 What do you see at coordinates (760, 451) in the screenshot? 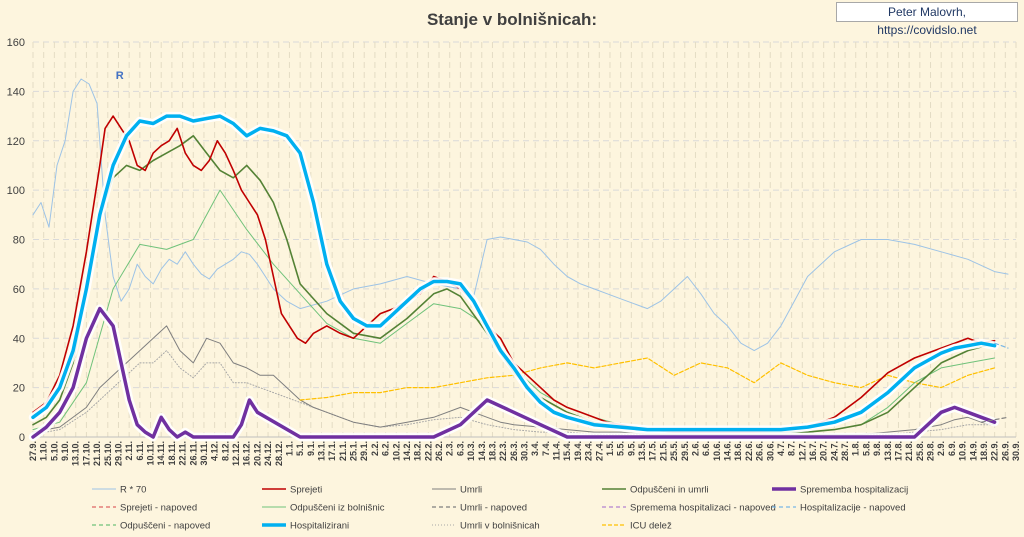
I see `x-tick-label: 26.6.` at bounding box center [760, 451].